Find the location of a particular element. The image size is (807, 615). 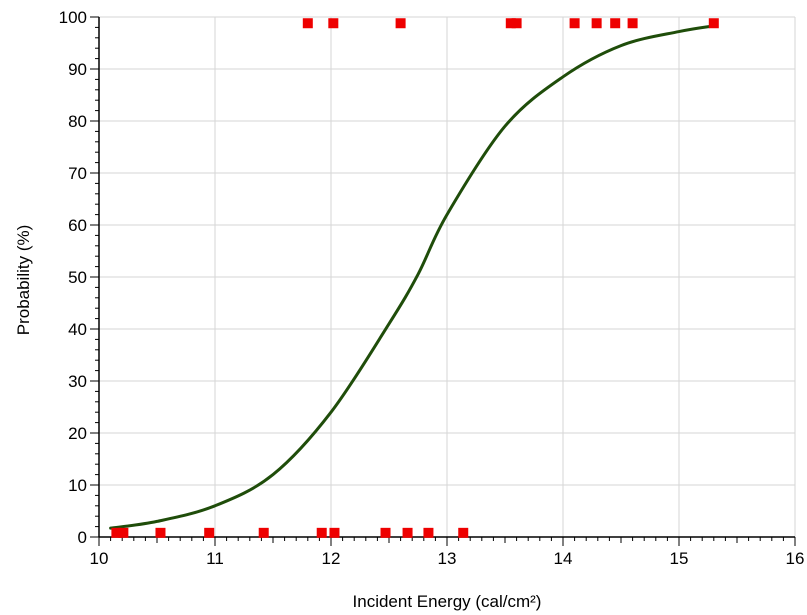

x-tick-label: 13 is located at coordinates (447, 558).